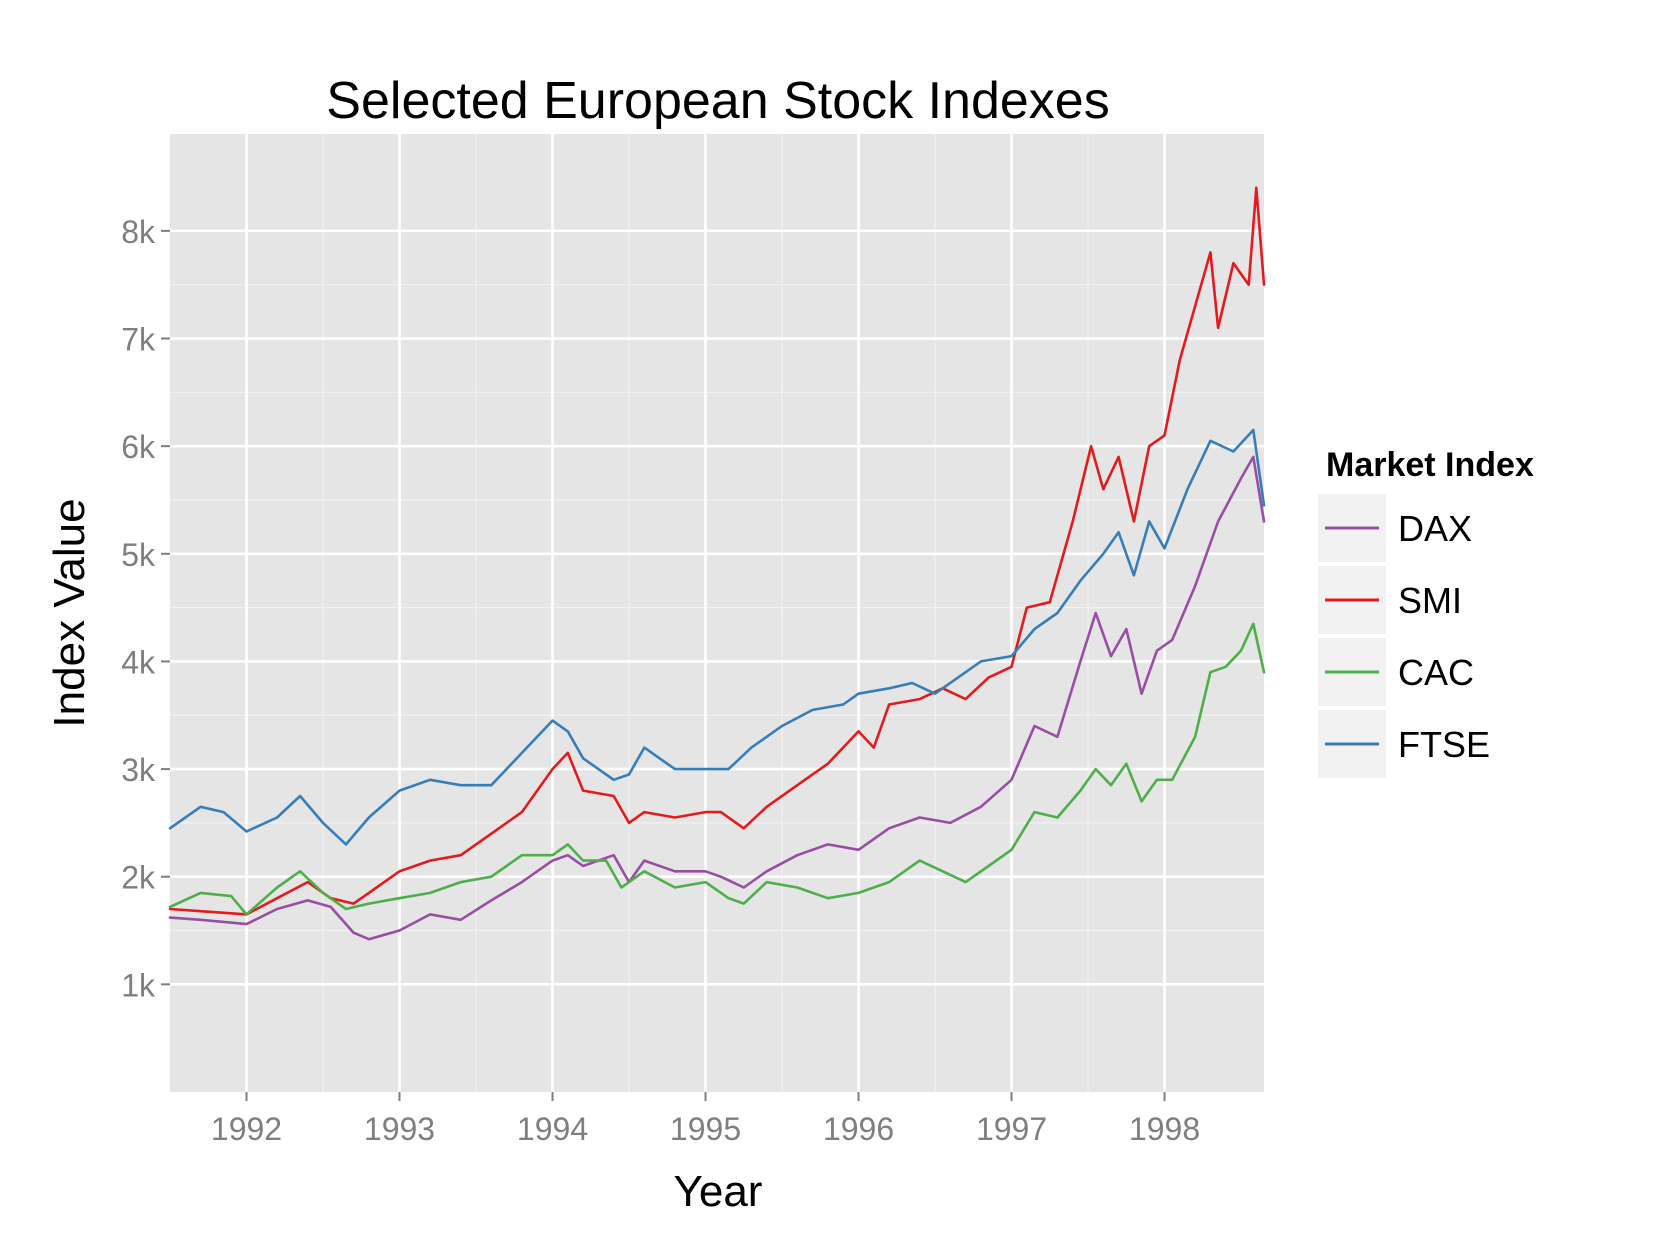 This screenshot has height=1241, width=1670. Describe the element at coordinates (246, 1129) in the screenshot. I see `x-tick-label: 1992` at that location.